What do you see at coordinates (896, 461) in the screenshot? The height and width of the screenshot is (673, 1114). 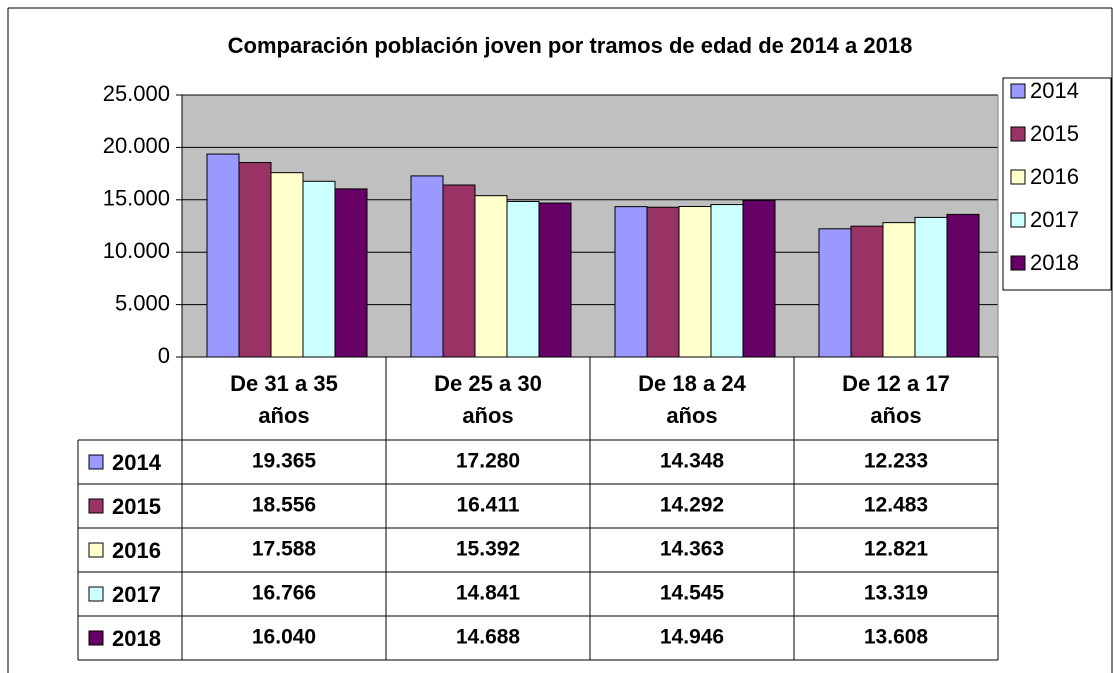 I see `table-cell: 12.233` at bounding box center [896, 461].